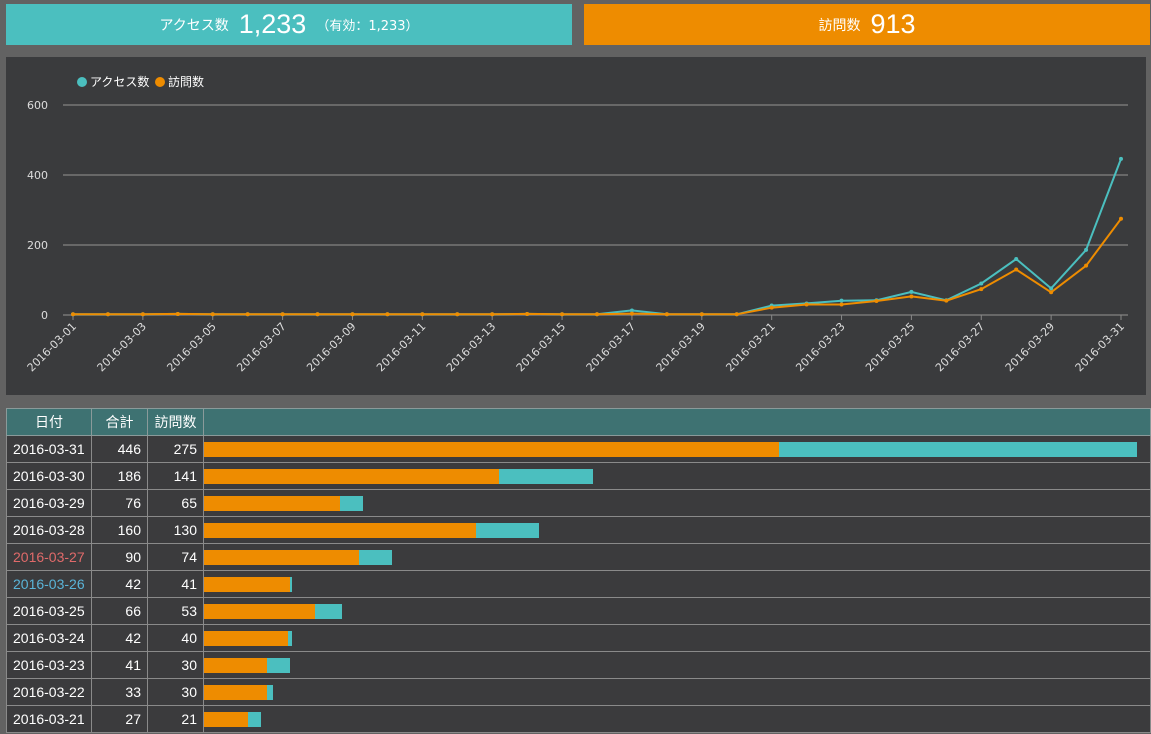 Image resolution: width=1151 pixels, height=734 pixels. I want to click on row-date: 2016-03-25, so click(49, 611).